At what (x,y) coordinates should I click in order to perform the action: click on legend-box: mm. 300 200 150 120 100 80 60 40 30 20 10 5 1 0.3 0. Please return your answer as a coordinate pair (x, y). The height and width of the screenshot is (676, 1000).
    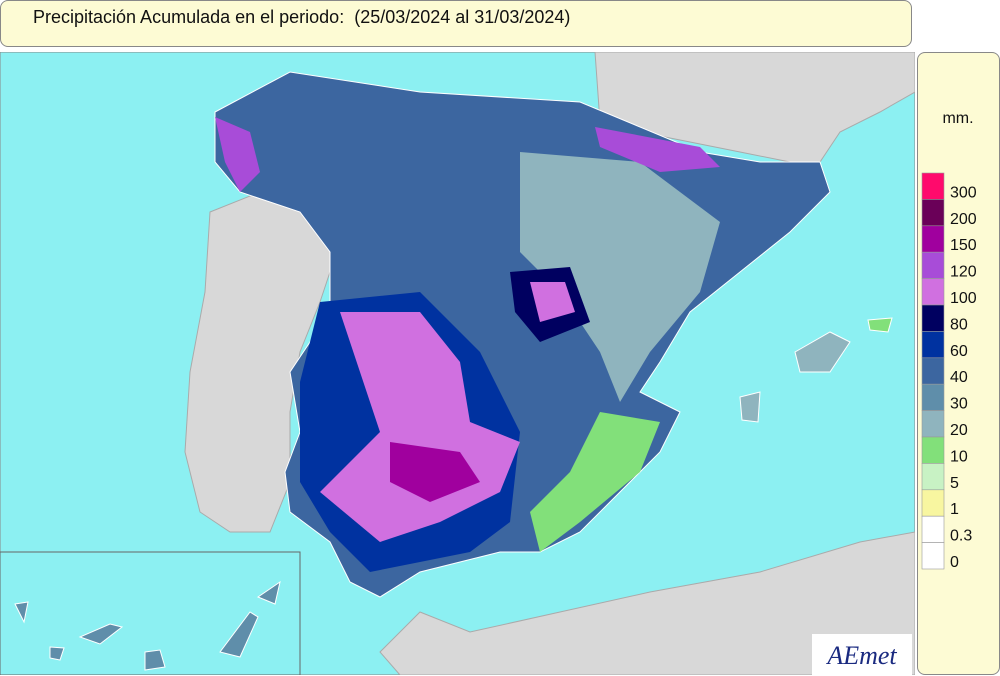
    Looking at the image, I should click on (958, 363).